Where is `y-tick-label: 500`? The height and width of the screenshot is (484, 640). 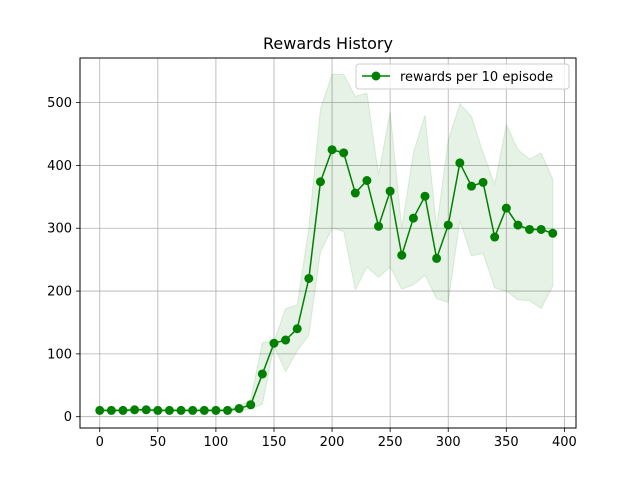 y-tick-label: 500 is located at coordinates (59, 103).